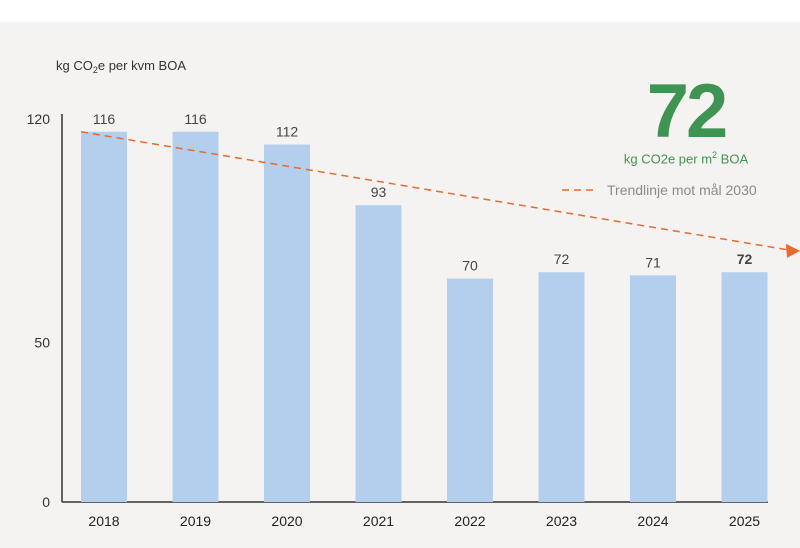  What do you see at coordinates (378, 521) in the screenshot?
I see `x-tick-label: 2021` at bounding box center [378, 521].